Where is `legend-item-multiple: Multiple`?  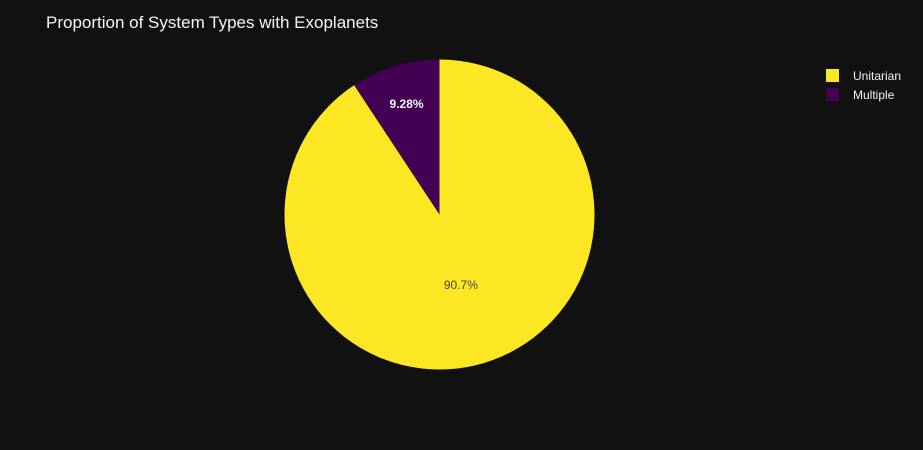
legend-item-multiple: Multiple is located at coordinates (863, 94).